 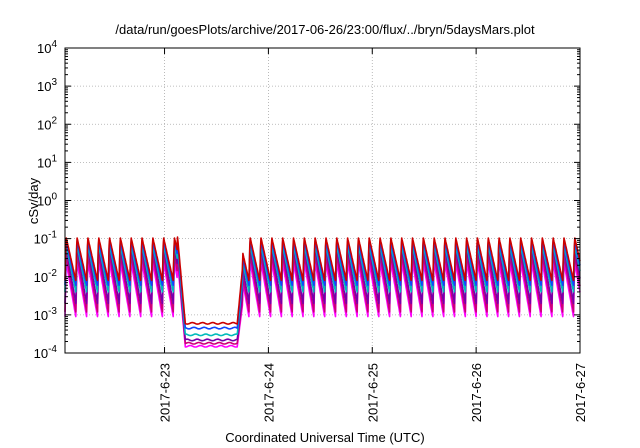 What do you see at coordinates (324, 437) in the screenshot?
I see `x-axis-label: Coordinated Universal Time (UTC)` at bounding box center [324, 437].